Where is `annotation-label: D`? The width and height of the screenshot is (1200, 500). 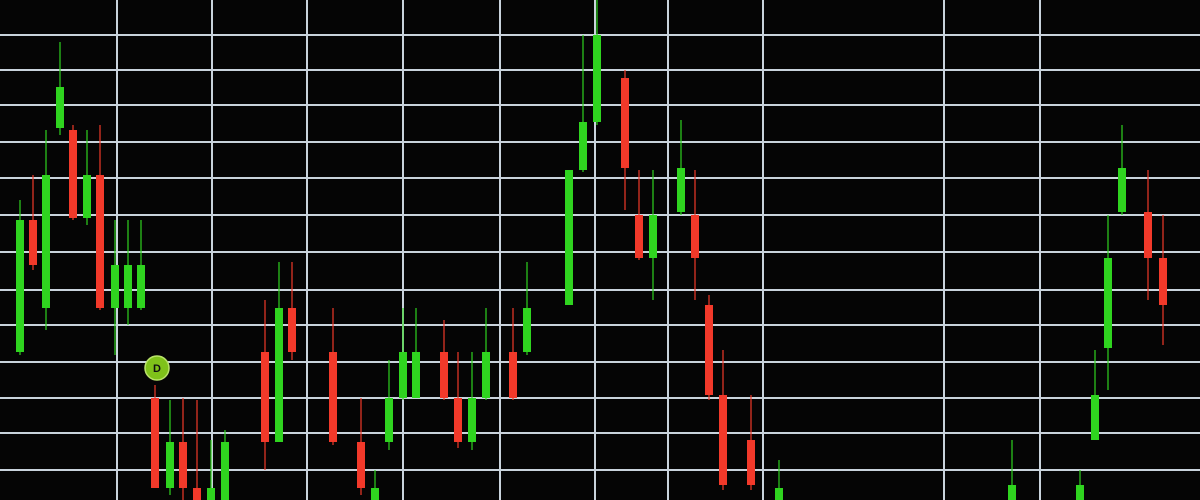
annotation-label: D is located at coordinates (157, 369).